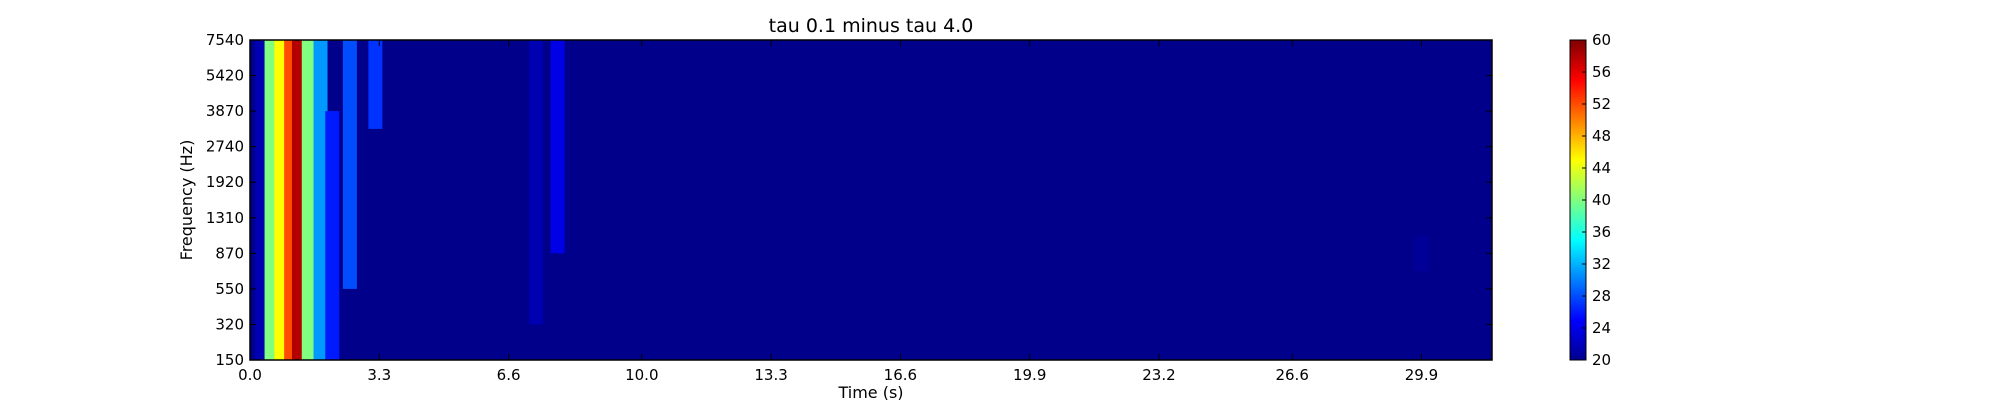  What do you see at coordinates (225, 76) in the screenshot?
I see `y-tick-label: 5420` at bounding box center [225, 76].